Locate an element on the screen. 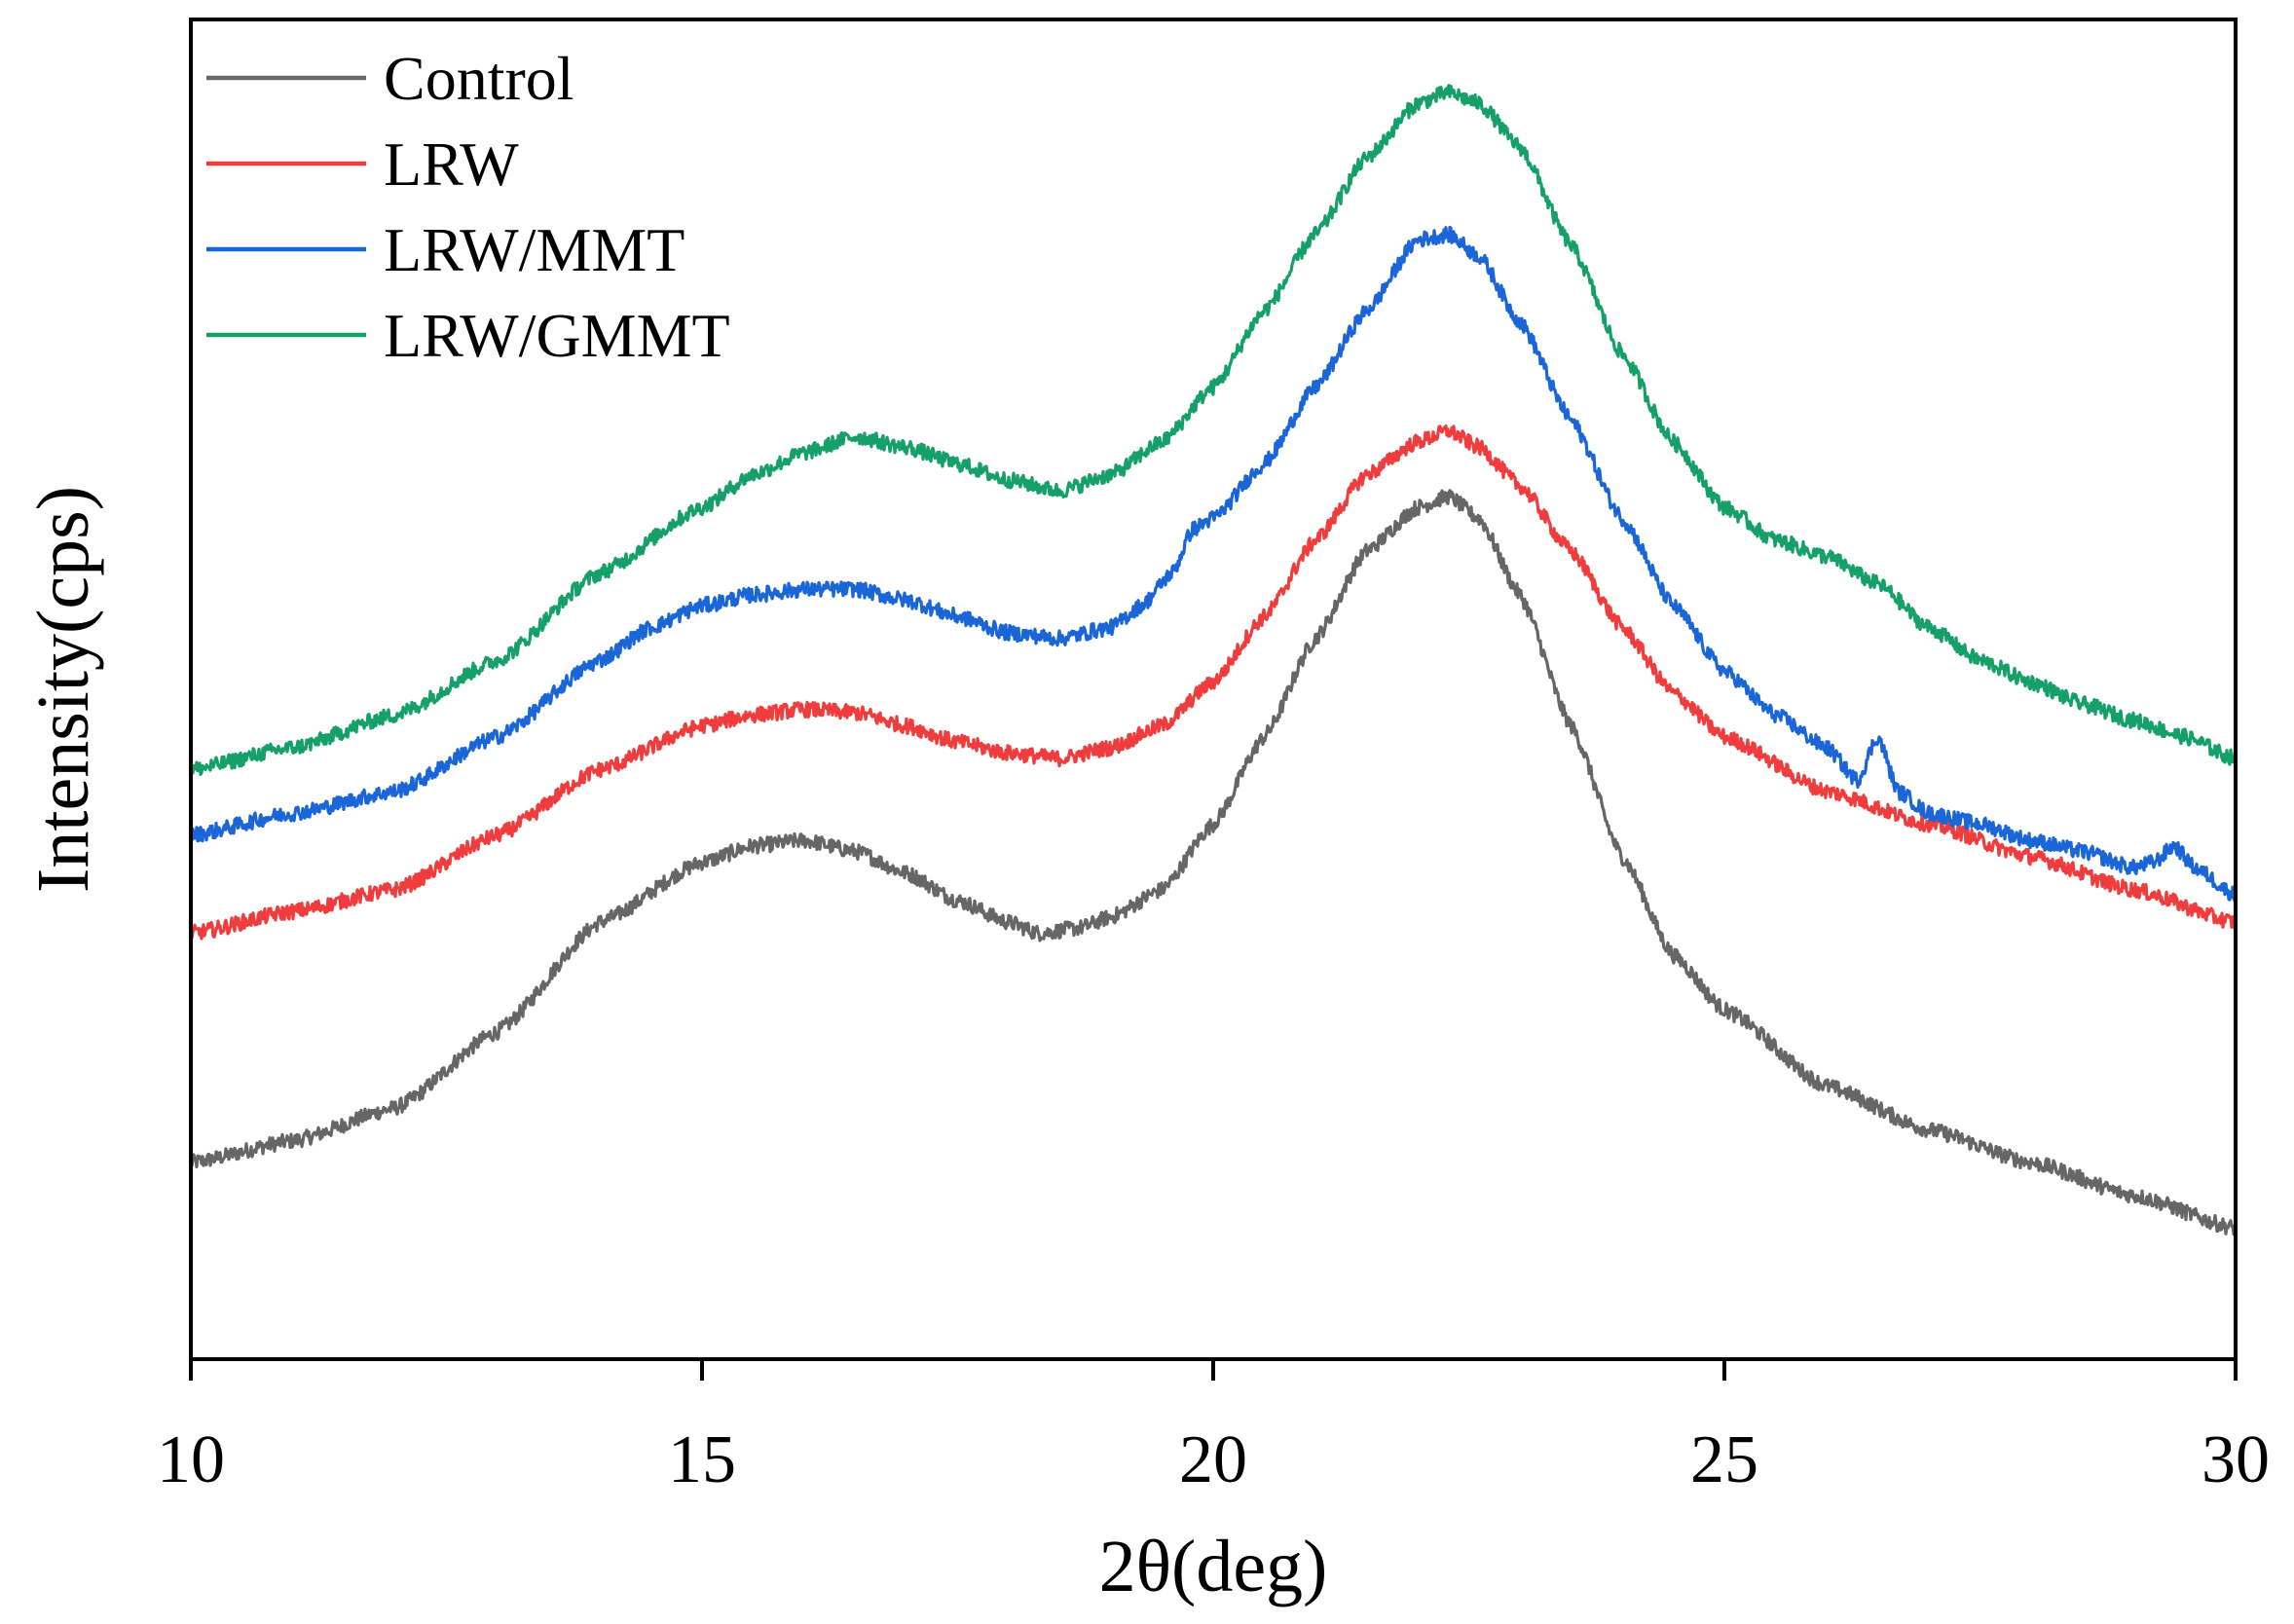 This screenshot has height=1624, width=2294. legend-label: LRW/MMT is located at coordinates (534, 249).